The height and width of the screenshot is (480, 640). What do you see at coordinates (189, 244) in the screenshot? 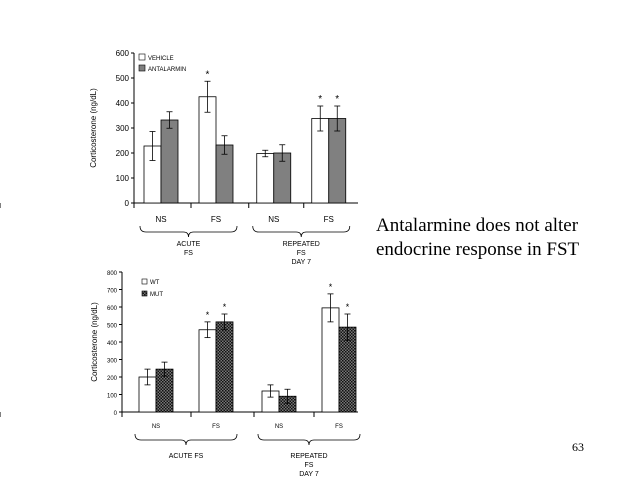
I see `group-label: ACUTE` at bounding box center [189, 244].